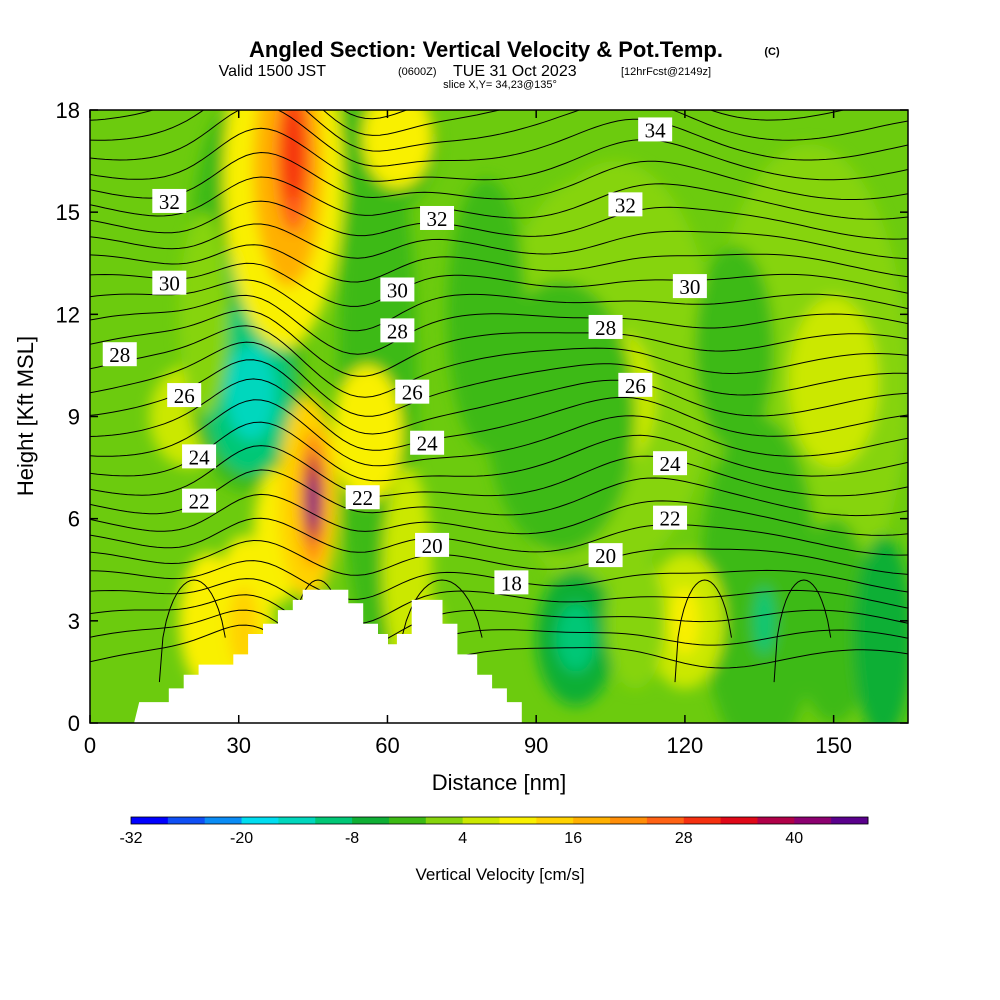 This screenshot has height=1000, width=1000. Describe the element at coordinates (352, 838) in the screenshot. I see `colorbar-label: -8` at that location.